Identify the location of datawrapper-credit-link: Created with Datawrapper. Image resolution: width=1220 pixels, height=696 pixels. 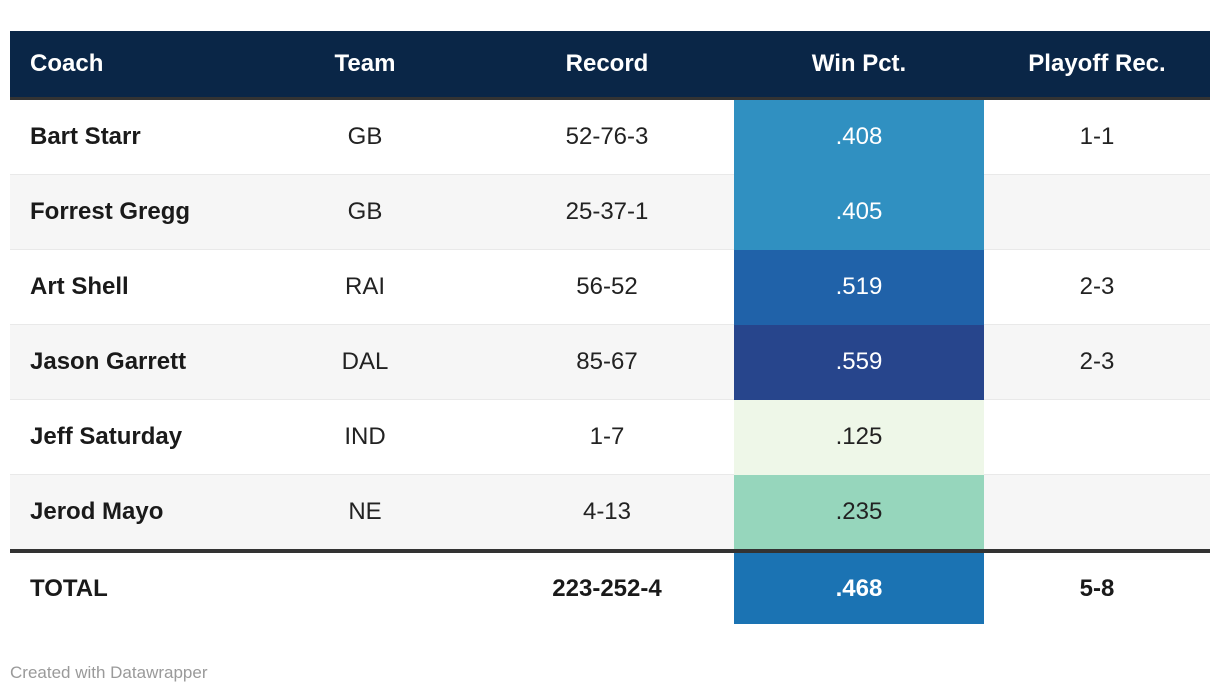
(109, 672).